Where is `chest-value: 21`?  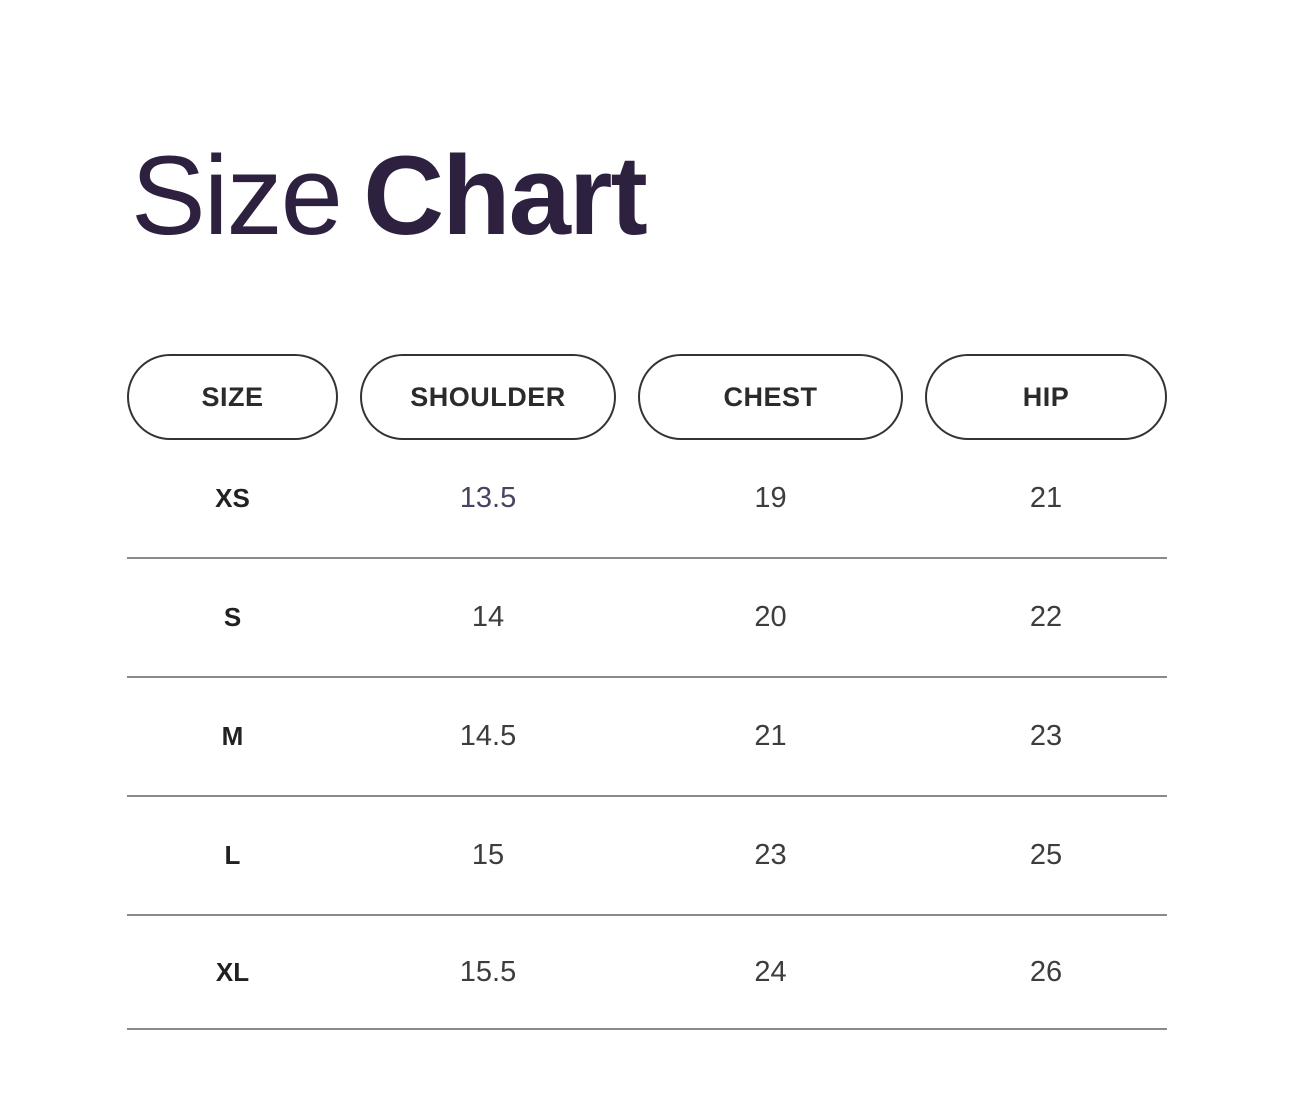 chest-value: 21 is located at coordinates (770, 736).